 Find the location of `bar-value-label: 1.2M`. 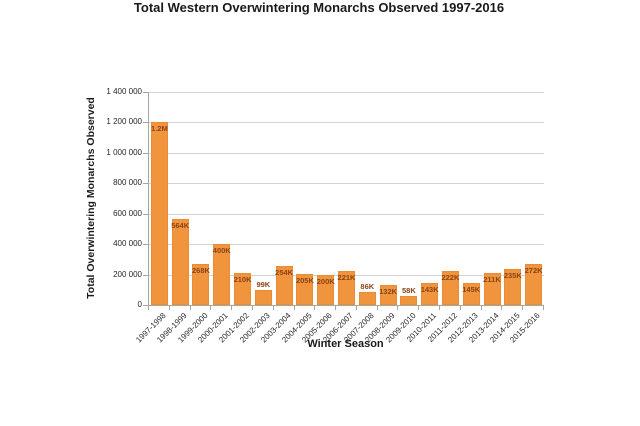

bar-value-label: 1.2M is located at coordinates (159, 128).